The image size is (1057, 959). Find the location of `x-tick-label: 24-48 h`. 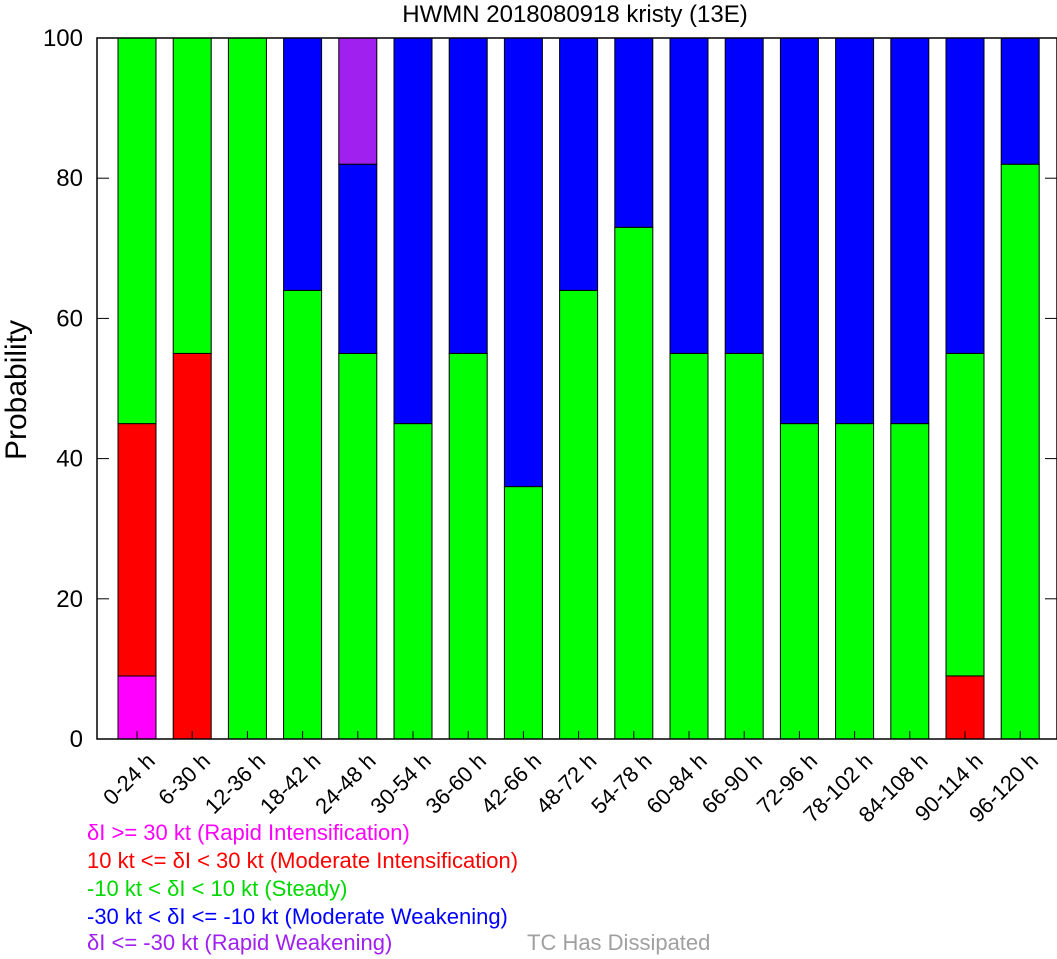

x-tick-label: 24-48 h is located at coordinates (345, 783).